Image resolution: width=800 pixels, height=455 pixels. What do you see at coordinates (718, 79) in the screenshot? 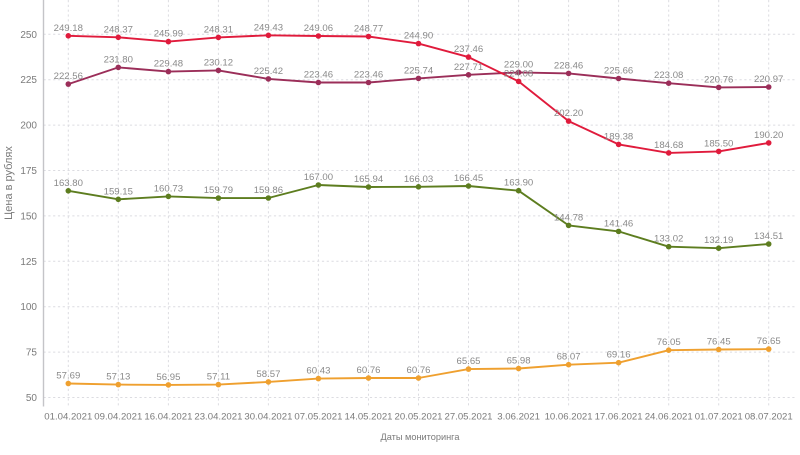
I see `svg-text: 220.76` at bounding box center [718, 79].